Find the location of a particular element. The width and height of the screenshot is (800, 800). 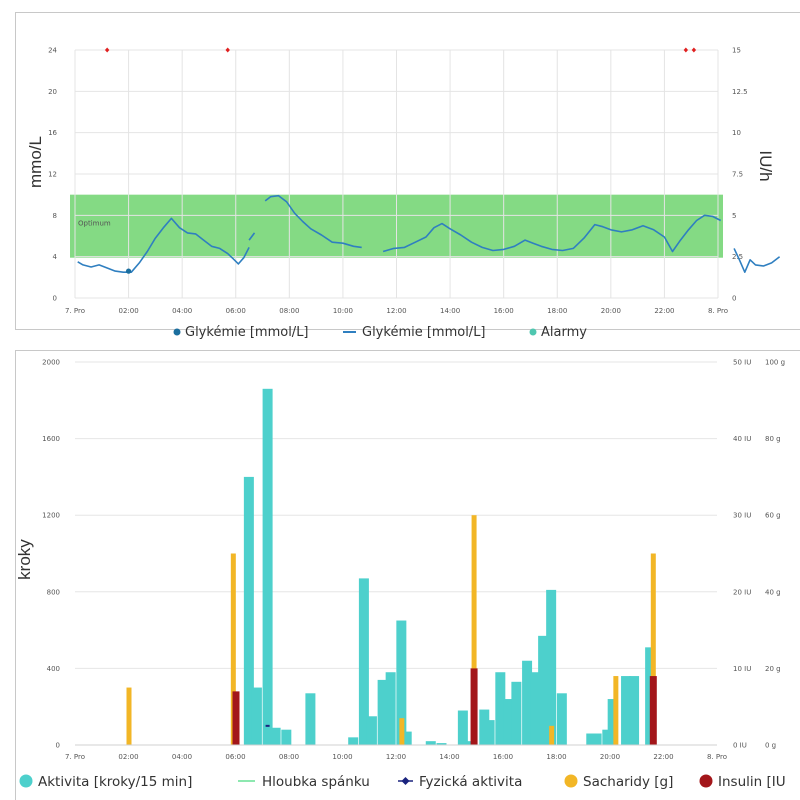

y3-tick-label: 60 g is located at coordinates (773, 516).